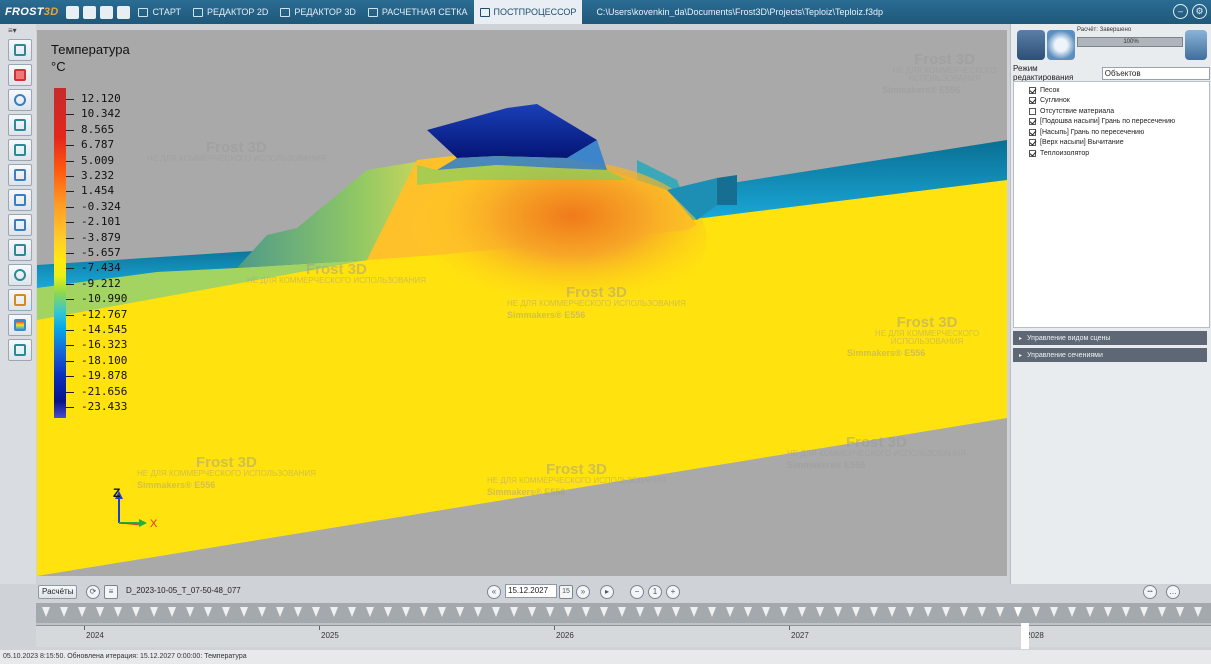 The height and width of the screenshot is (664, 1211). Describe the element at coordinates (20, 150) in the screenshot. I see `wireframe-icon` at that location.